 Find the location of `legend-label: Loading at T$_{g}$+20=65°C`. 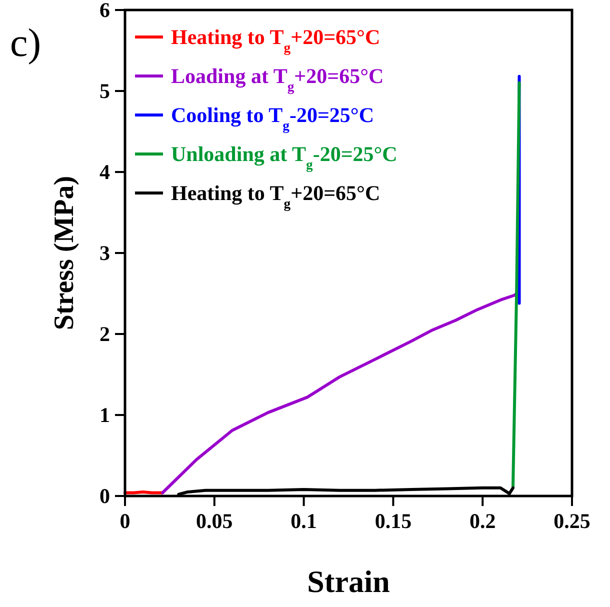

legend-label: Loading at T$_{g}$+20=65°C is located at coordinates (277, 79).